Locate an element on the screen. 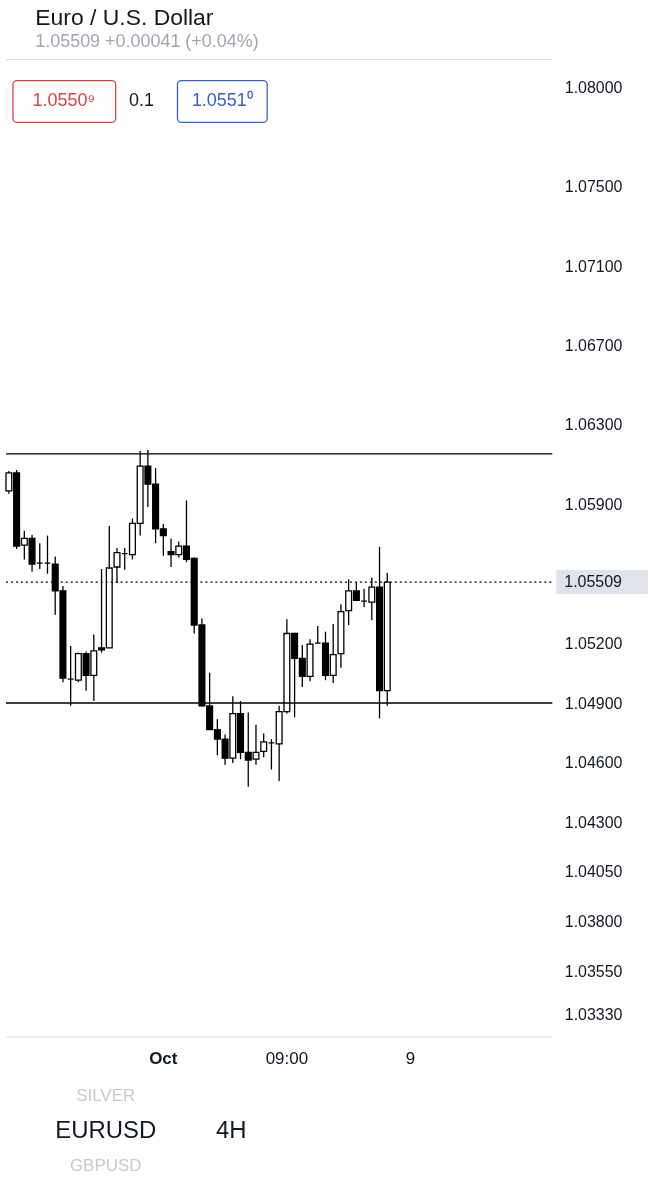  x-tick-label: 9 is located at coordinates (410, 1059).